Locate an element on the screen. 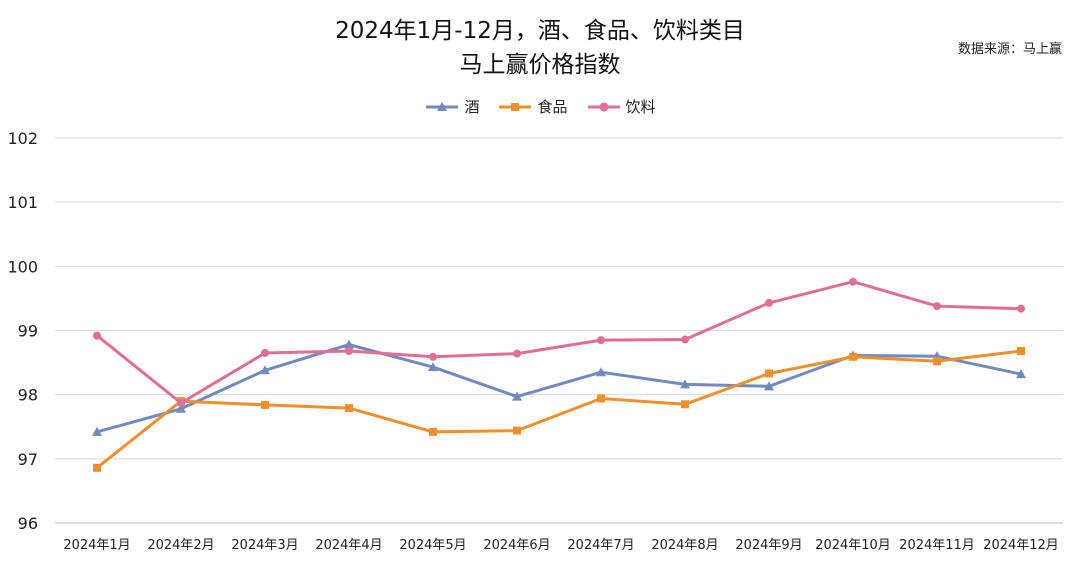  legend-entry-jiu: 酒 is located at coordinates (451, 106).